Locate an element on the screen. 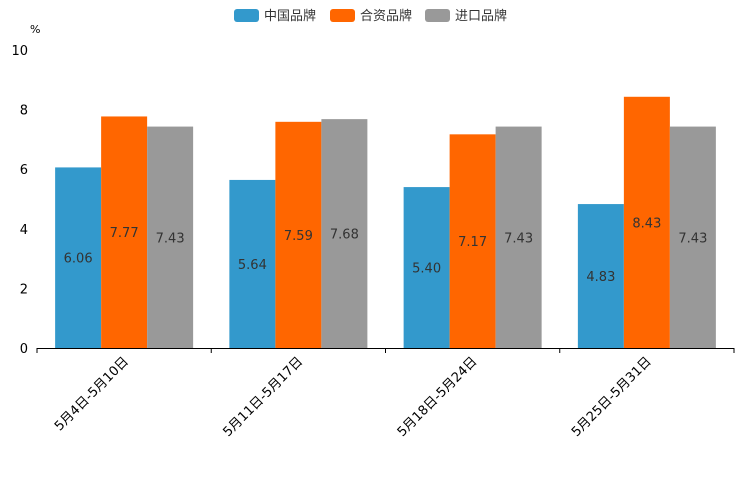 Image resolution: width=744 pixels, height=496 pixels. bar-data-label: 7.59 is located at coordinates (298, 236).